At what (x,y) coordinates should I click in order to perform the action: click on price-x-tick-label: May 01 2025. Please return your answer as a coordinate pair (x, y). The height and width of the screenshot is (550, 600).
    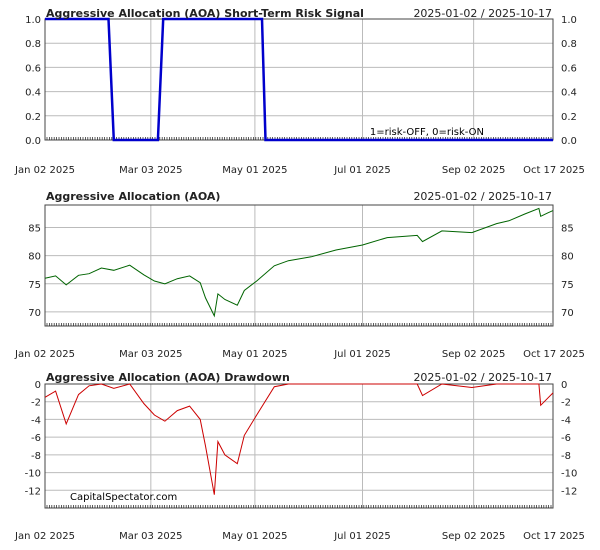
    Looking at the image, I should click on (254, 354).